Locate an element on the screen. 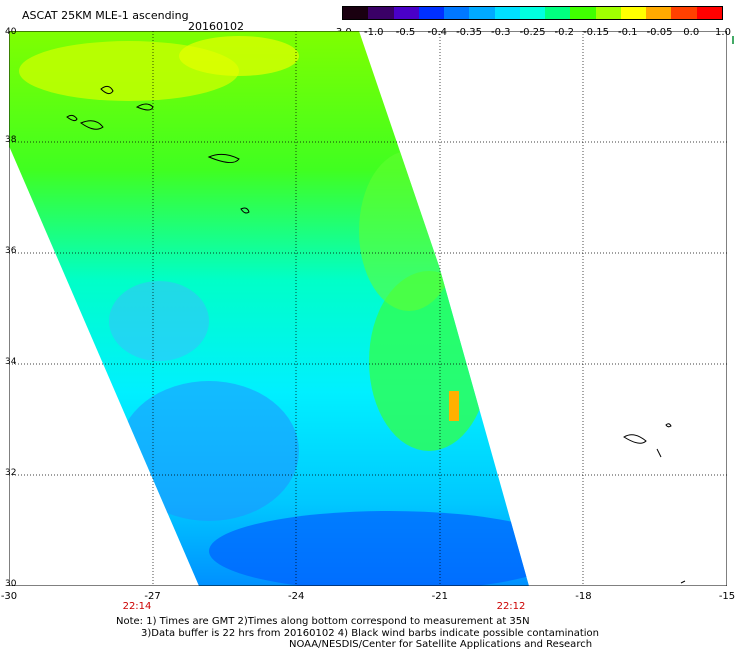 Image resolution: width=740 pixels, height=650 pixels. colorbar-tick-label: -1.0 is located at coordinates (373, 32).